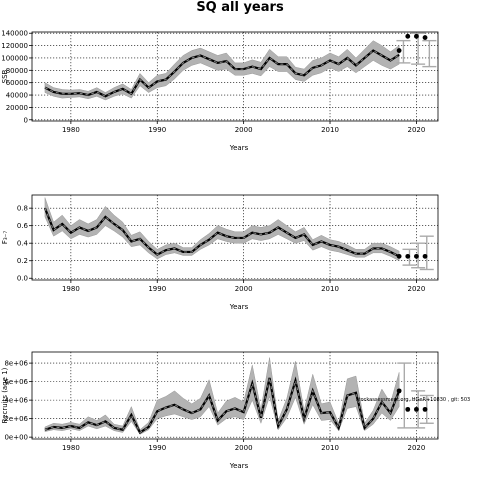 The height and width of the screenshot is (480, 480). What do you see at coordinates (16, 382) in the screenshot?
I see `y-tick-label: 6e+06` at bounding box center [16, 382].